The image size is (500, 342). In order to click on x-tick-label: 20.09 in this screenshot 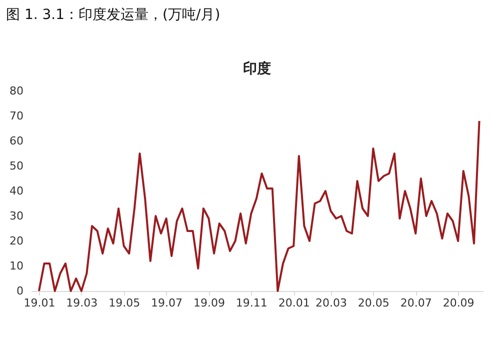, I will do `click(458, 303)`.